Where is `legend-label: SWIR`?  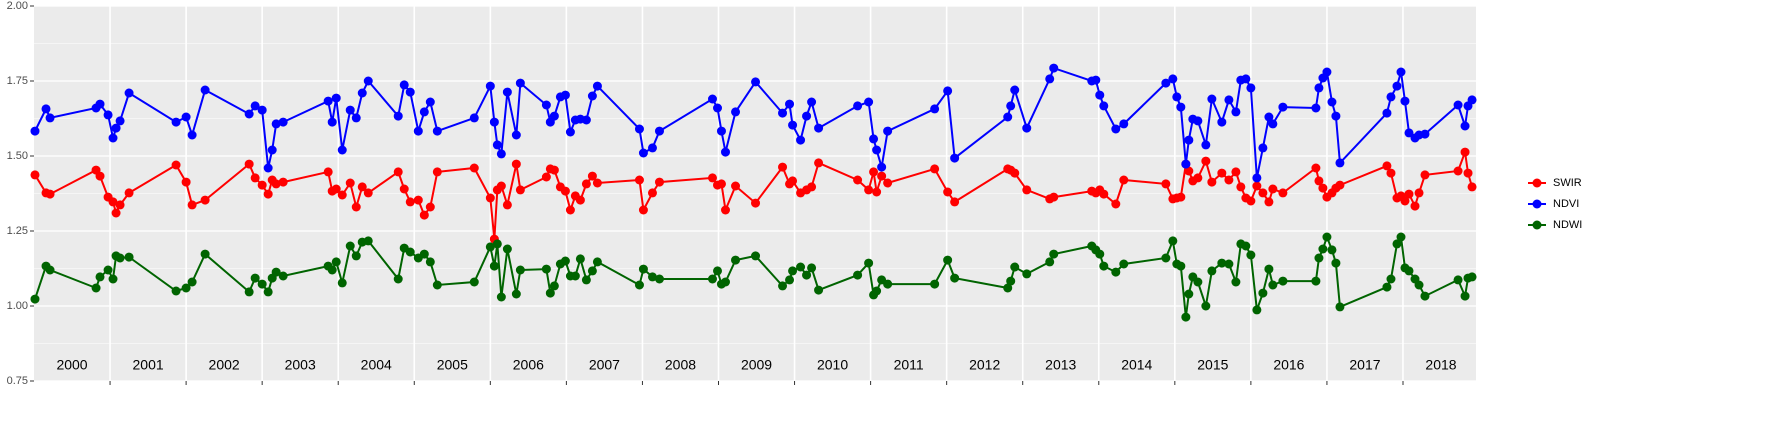
legend-label: SWIR is located at coordinates (1567, 183).